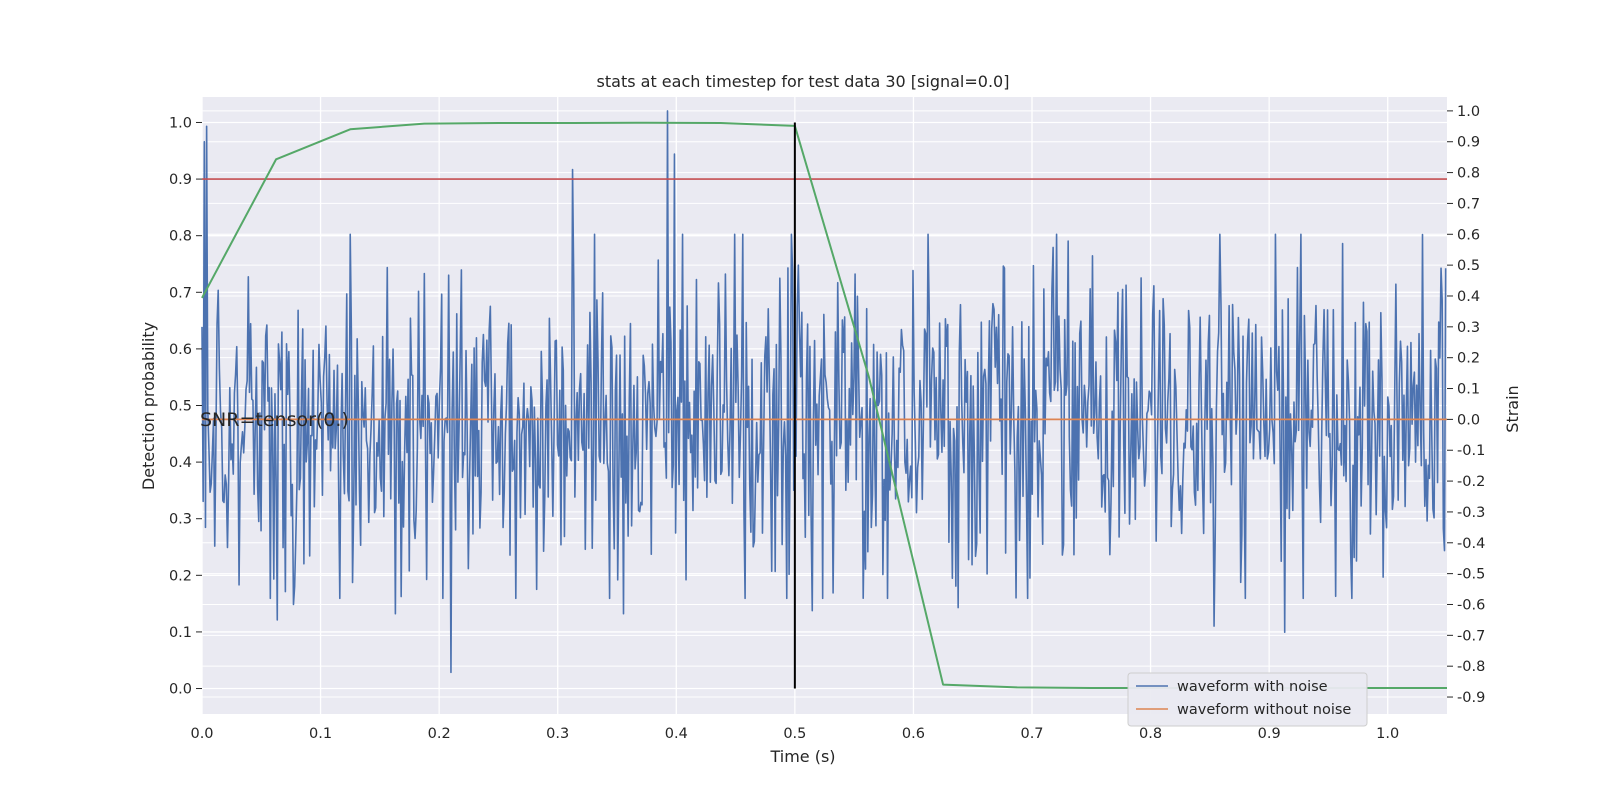  I want to click on left-axis-ticks: 0.0 0.1 0.2 0.3 0.4 0.5 0.6 0.7 0.8 0.9 1.0, so click(185, 406).